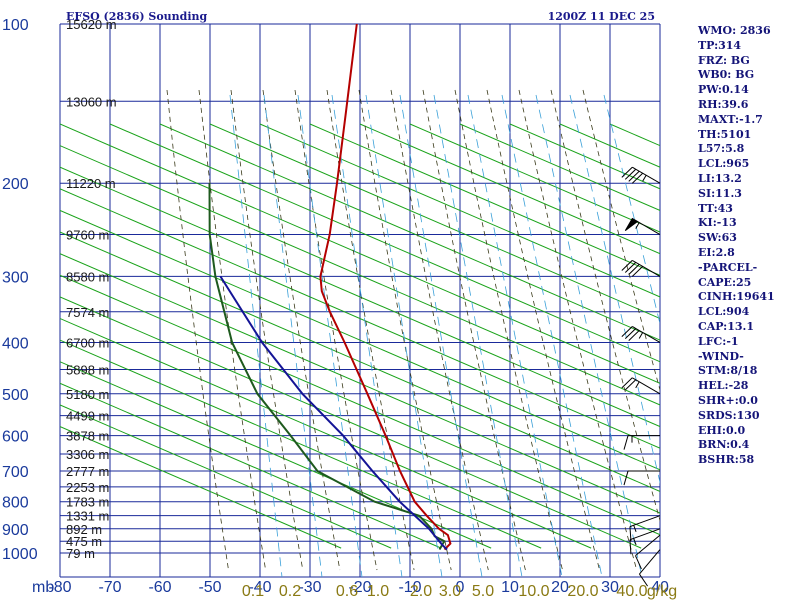  Describe the element at coordinates (87, 394) in the screenshot. I see `height-label: 5180 m` at that location.